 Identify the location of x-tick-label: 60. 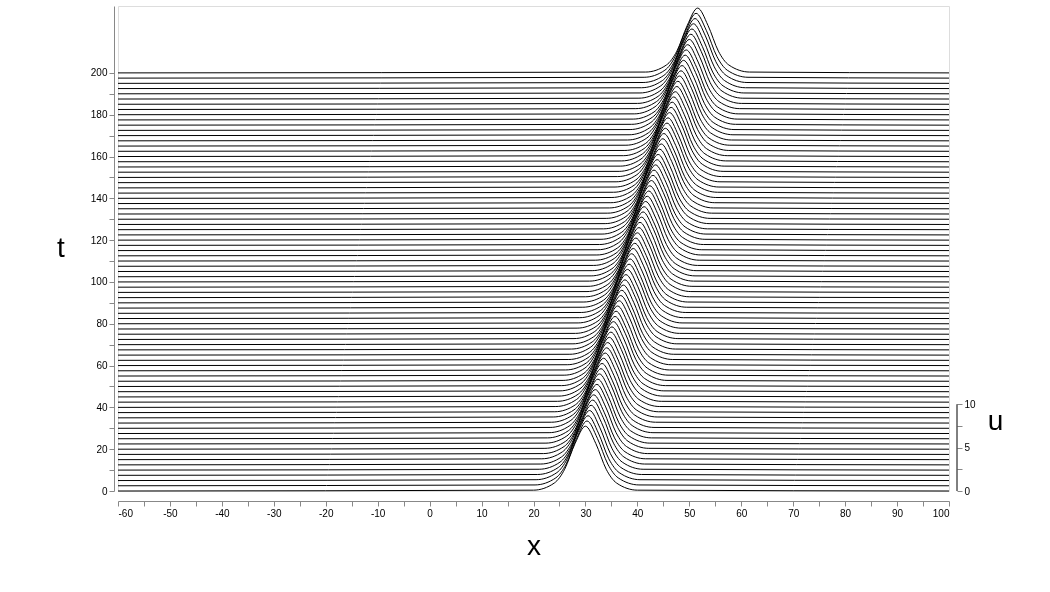
(742, 513).